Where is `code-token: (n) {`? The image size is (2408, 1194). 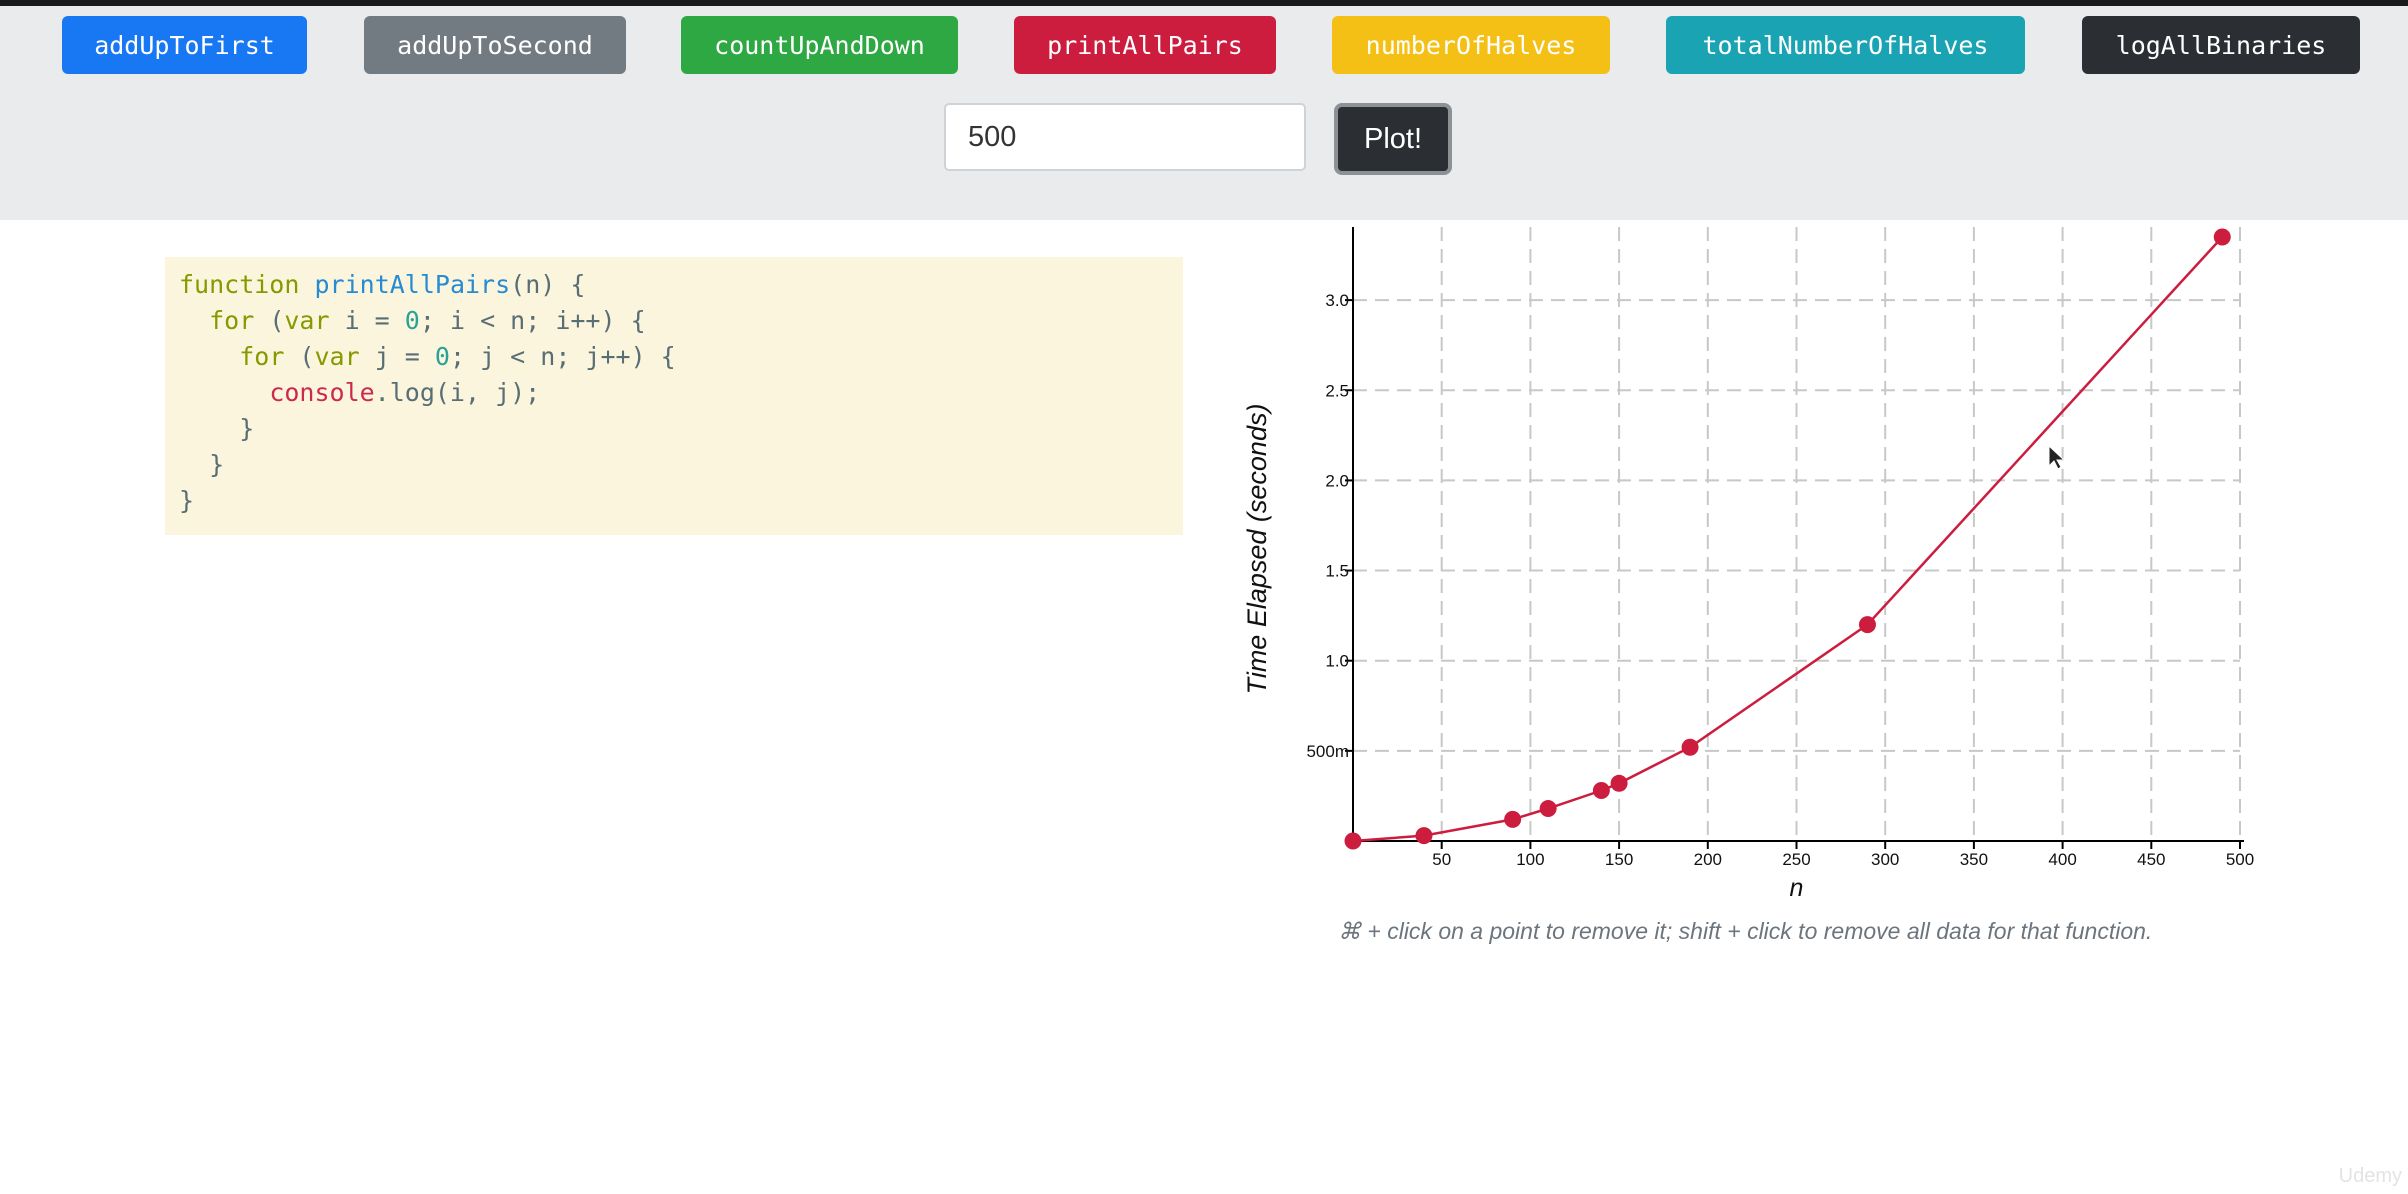
code-token: (n) { is located at coordinates (548, 284).